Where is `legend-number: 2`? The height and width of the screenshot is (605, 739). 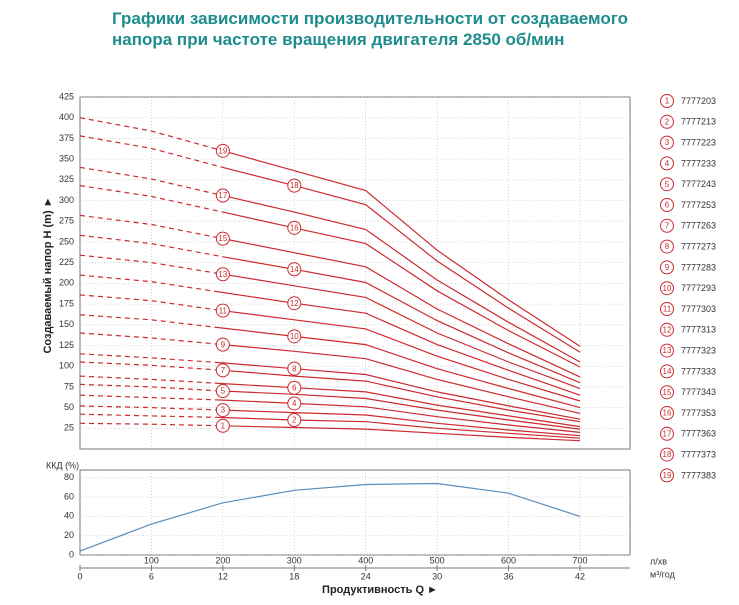 legend-number: 2 is located at coordinates (667, 121).